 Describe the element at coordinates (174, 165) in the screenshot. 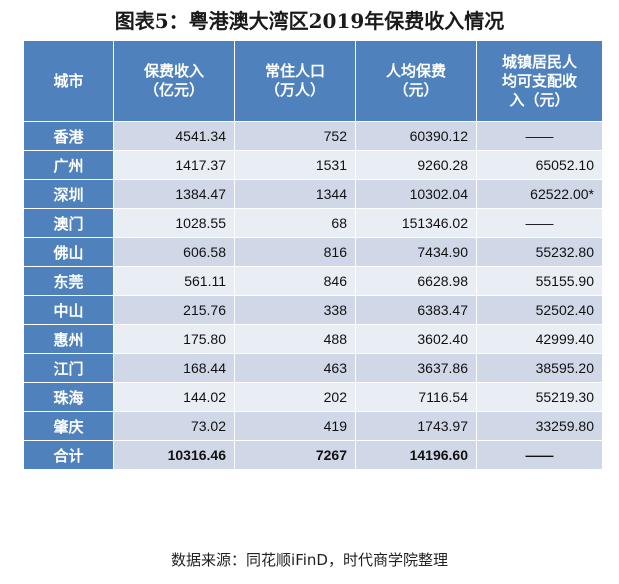

I see `cell-premium-income: 1417.37` at that location.